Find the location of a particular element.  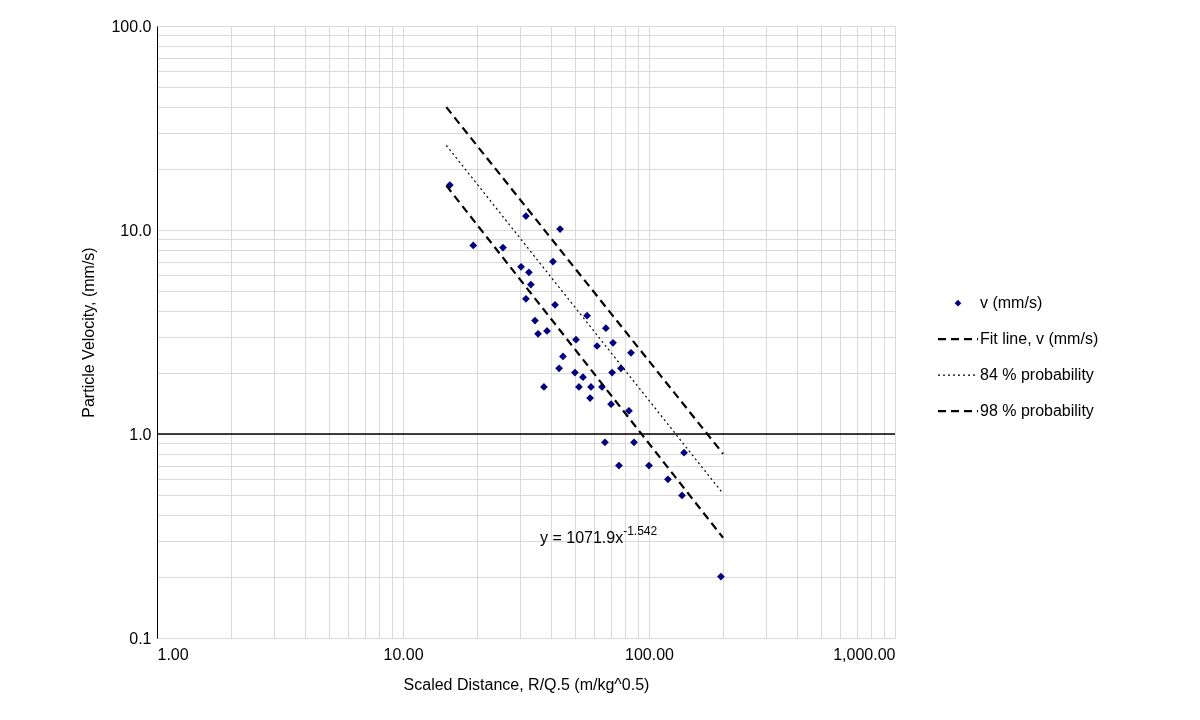

x-axis-title: Scaled Distance, R/Q.5 (m/kg^0.5) is located at coordinates (526, 684).